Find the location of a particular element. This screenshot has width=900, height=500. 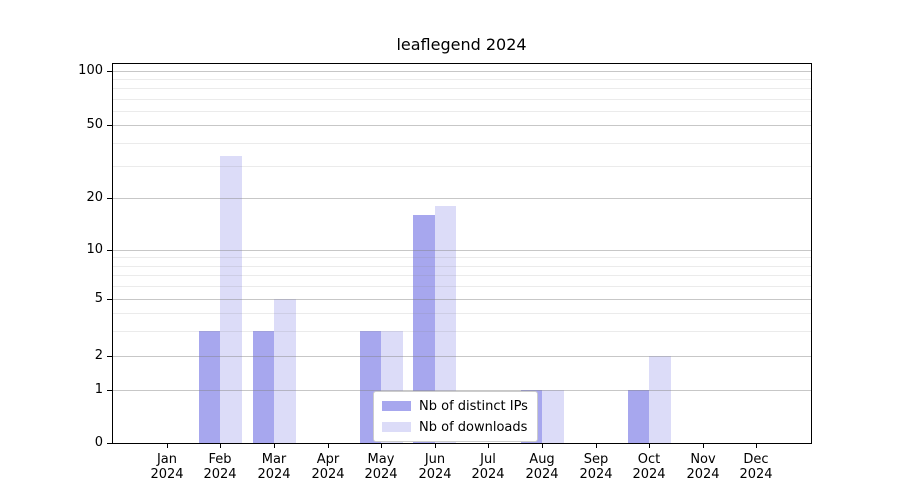

legend-swatch-nb-of-downloads is located at coordinates (396, 427).